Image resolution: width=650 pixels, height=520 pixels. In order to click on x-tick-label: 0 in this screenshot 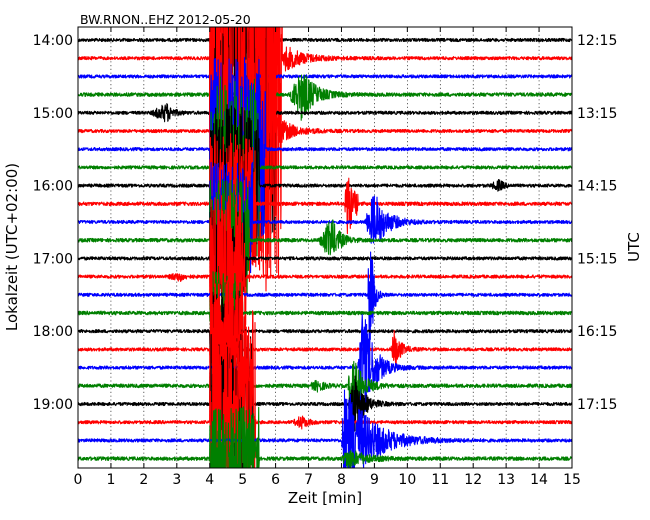, I will do `click(78, 480)`.